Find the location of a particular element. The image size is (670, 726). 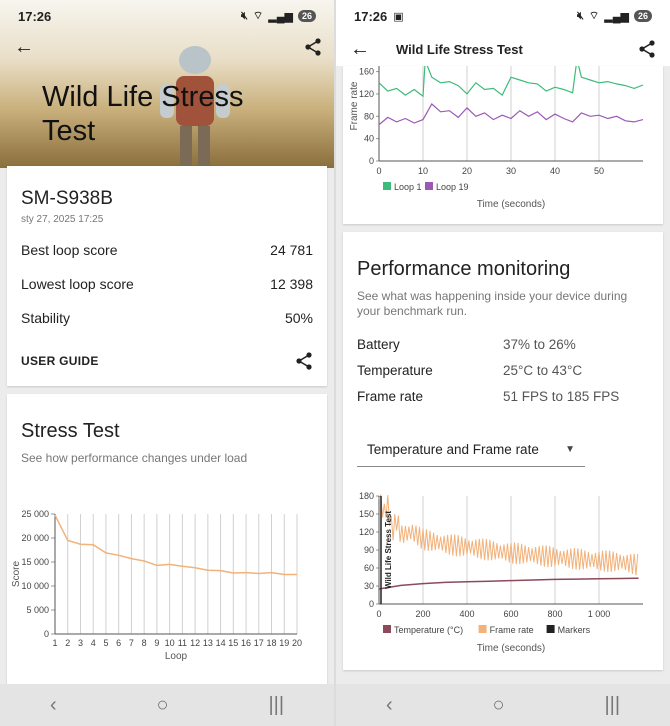

app-bar: ← Wild Life Stress Test is located at coordinates (503, 49).